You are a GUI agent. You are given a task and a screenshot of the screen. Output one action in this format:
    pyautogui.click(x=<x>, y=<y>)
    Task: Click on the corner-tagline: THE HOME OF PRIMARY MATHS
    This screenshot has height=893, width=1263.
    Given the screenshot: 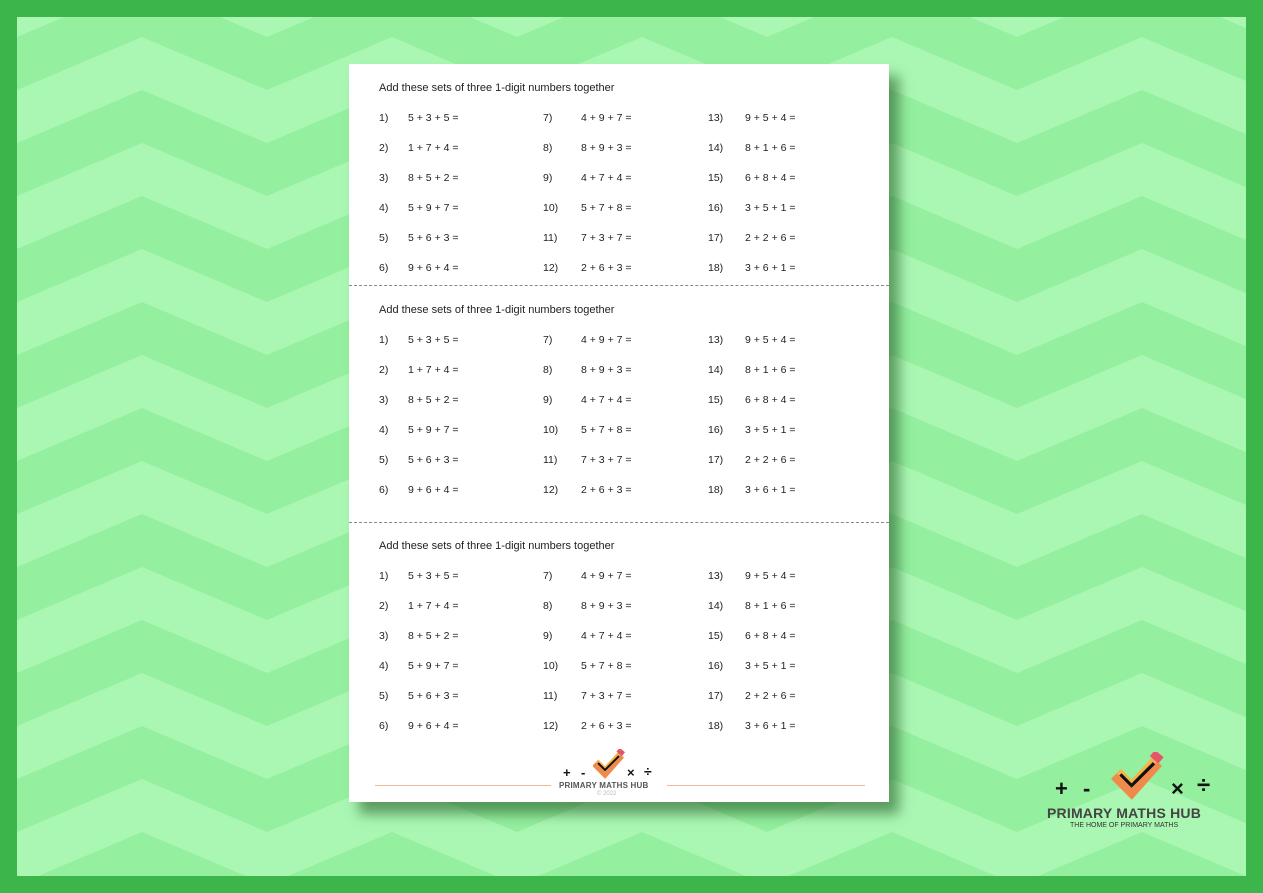 What is the action you would take?
    pyautogui.click(x=1124, y=825)
    